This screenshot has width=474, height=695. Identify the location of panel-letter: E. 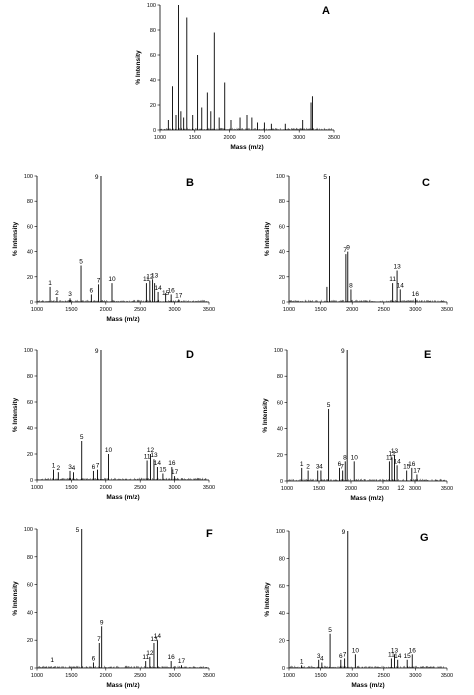
(427, 355).